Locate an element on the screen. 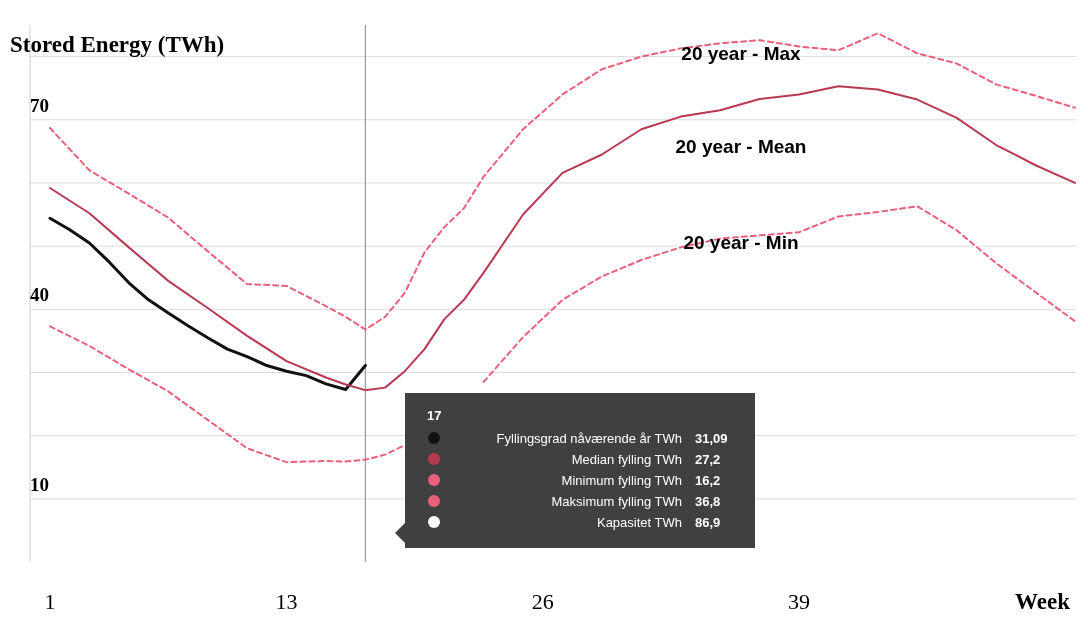 This screenshot has width=1088, height=617. annotation: 36,8 is located at coordinates (708, 501).